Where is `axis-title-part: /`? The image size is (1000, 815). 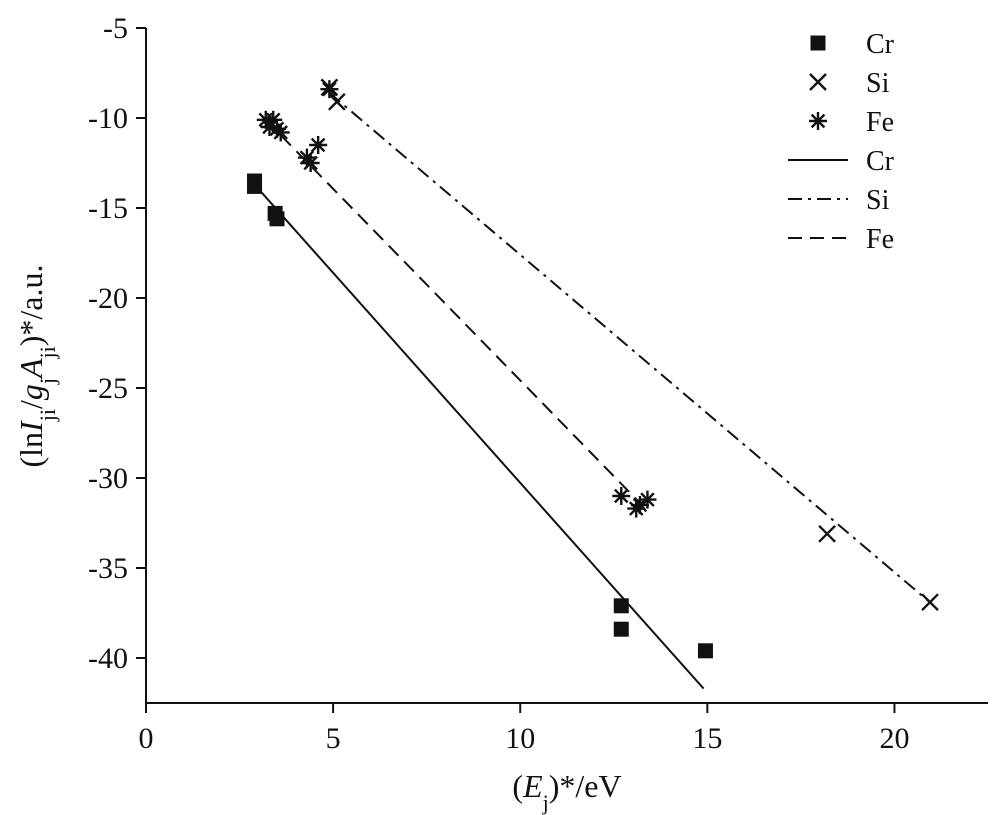
axis-title-part: / is located at coordinates (31, 404).